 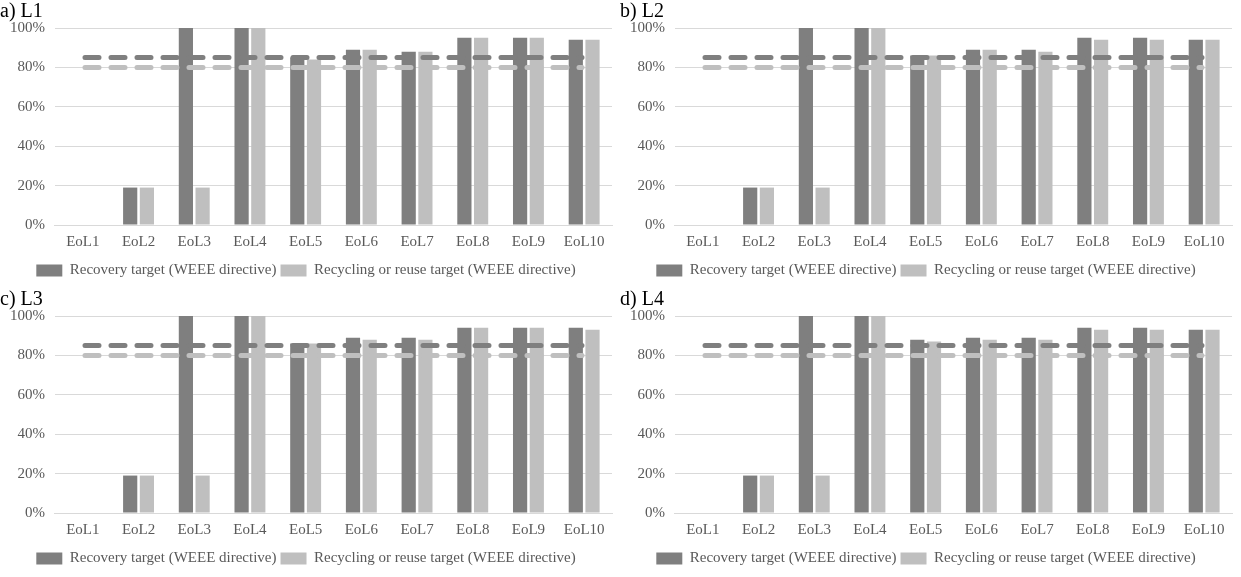 What do you see at coordinates (21, 299) in the screenshot?
I see `chart-title: c) L3` at bounding box center [21, 299].